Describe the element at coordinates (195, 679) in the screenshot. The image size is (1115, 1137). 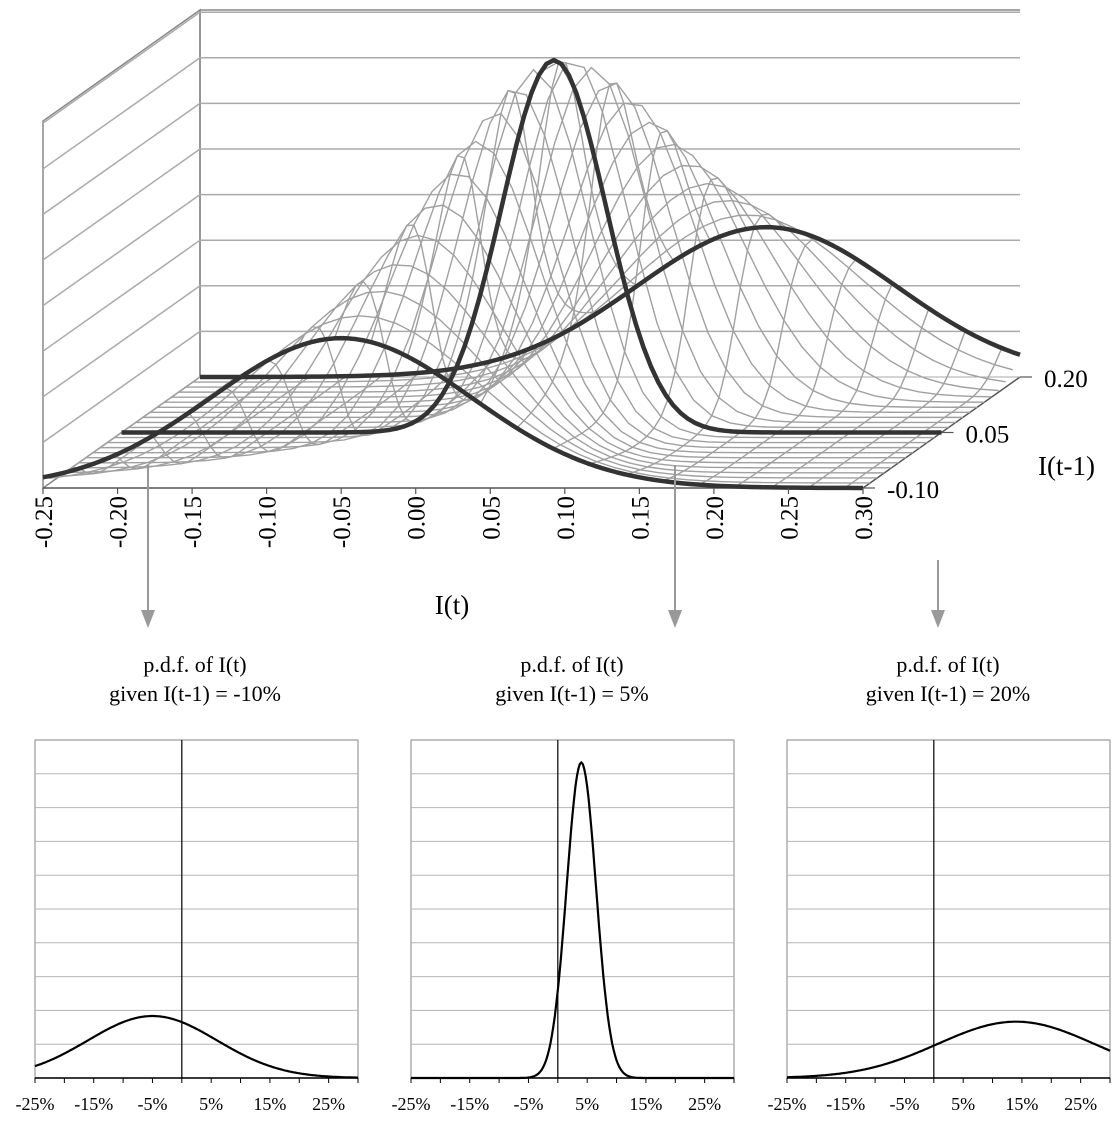
I see `small-chart-1-title: p.d.f. of I(t) given I(t-1) = -10%` at that location.